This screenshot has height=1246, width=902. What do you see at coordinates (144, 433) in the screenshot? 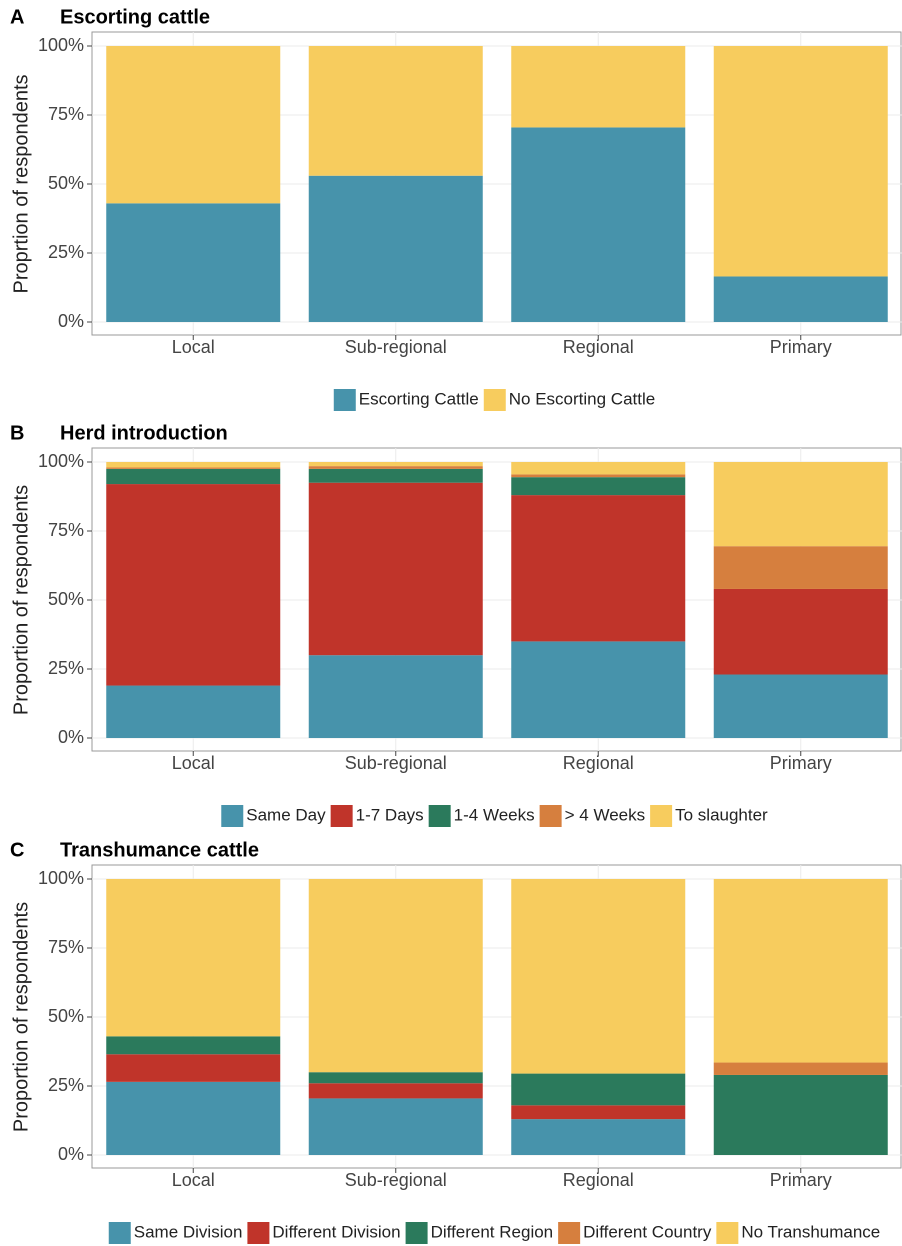
I see `chart-title: Herd introduction` at bounding box center [144, 433].